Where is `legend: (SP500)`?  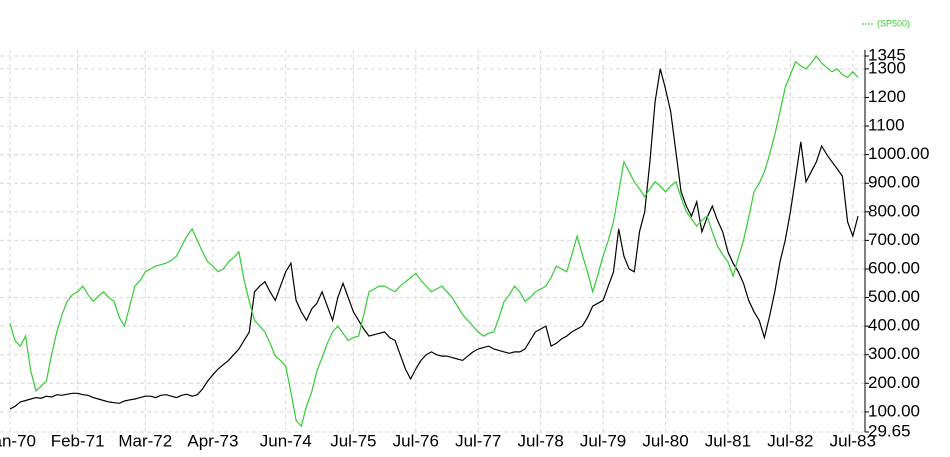
legend: (SP500) is located at coordinates (886, 23).